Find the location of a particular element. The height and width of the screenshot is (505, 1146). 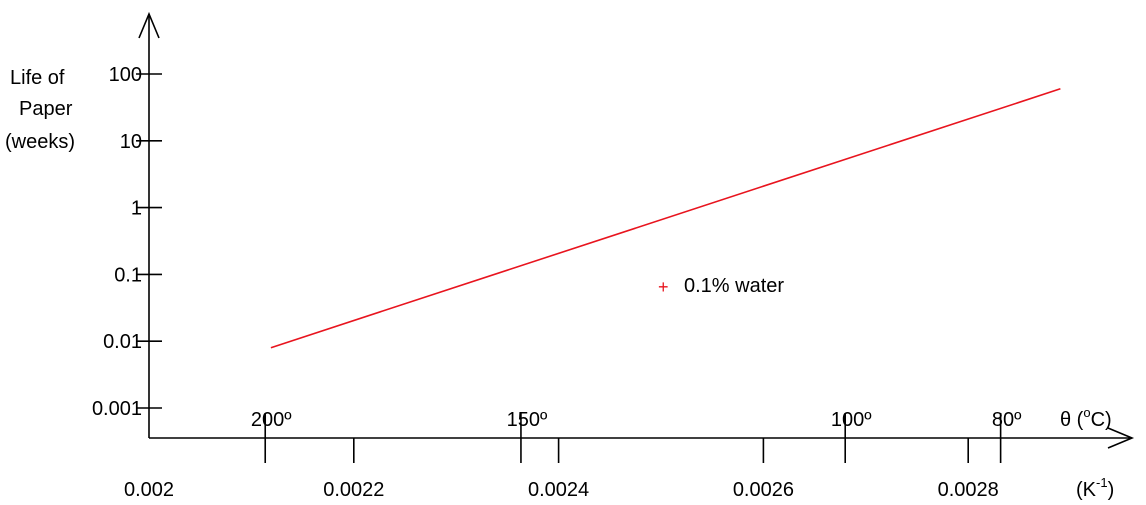

y-axis-label-line3: (weeks) is located at coordinates (40, 142).